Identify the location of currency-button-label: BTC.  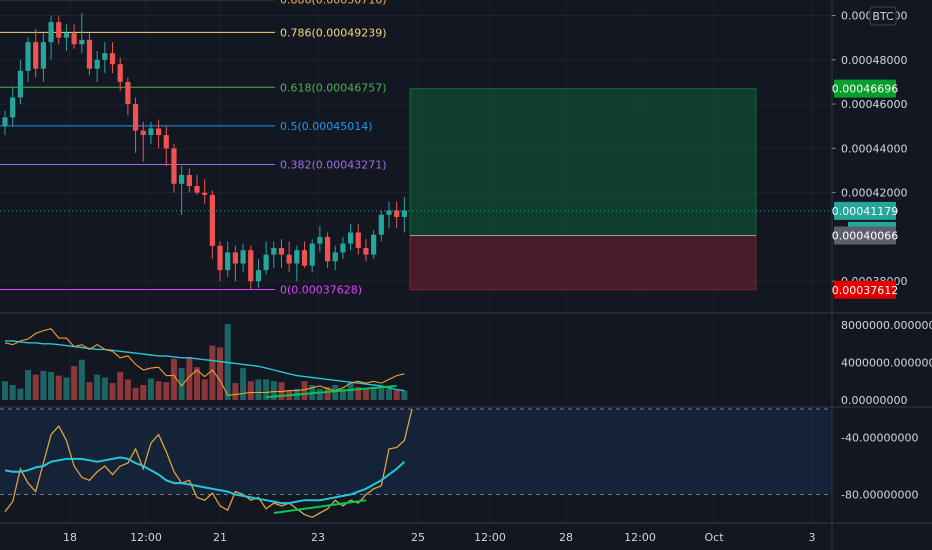
(883, 16).